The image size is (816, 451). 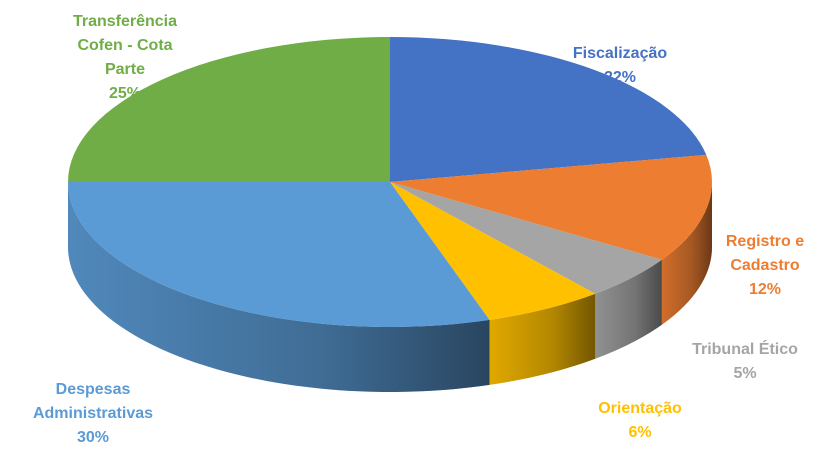 I want to click on category-label: Despesas Administrativas, so click(x=93, y=401).